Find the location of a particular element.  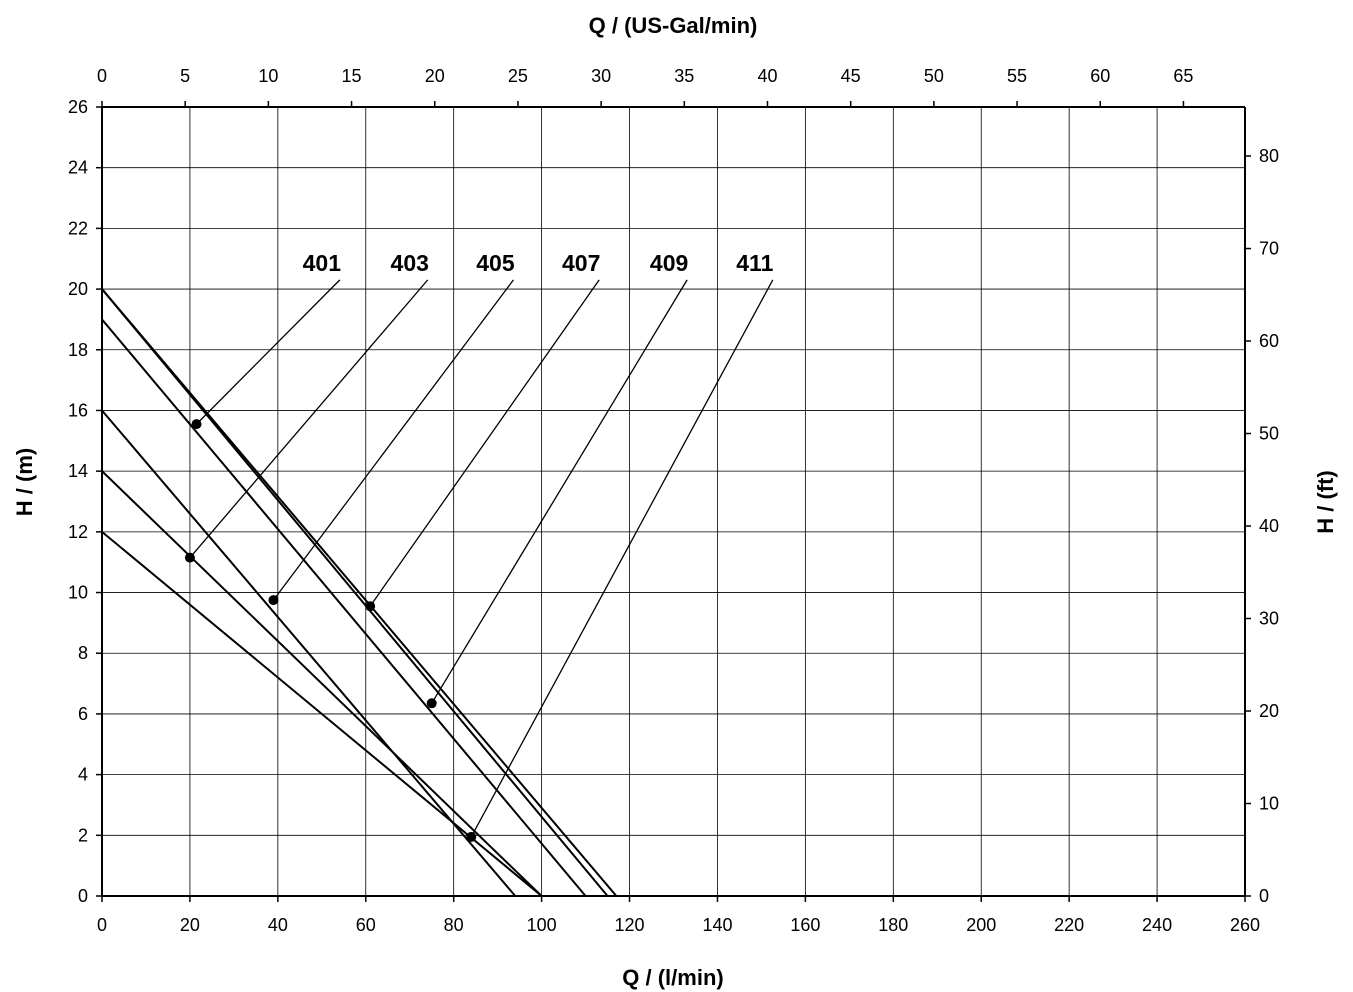

y2-tick-label: 70 is located at coordinates (1269, 249).